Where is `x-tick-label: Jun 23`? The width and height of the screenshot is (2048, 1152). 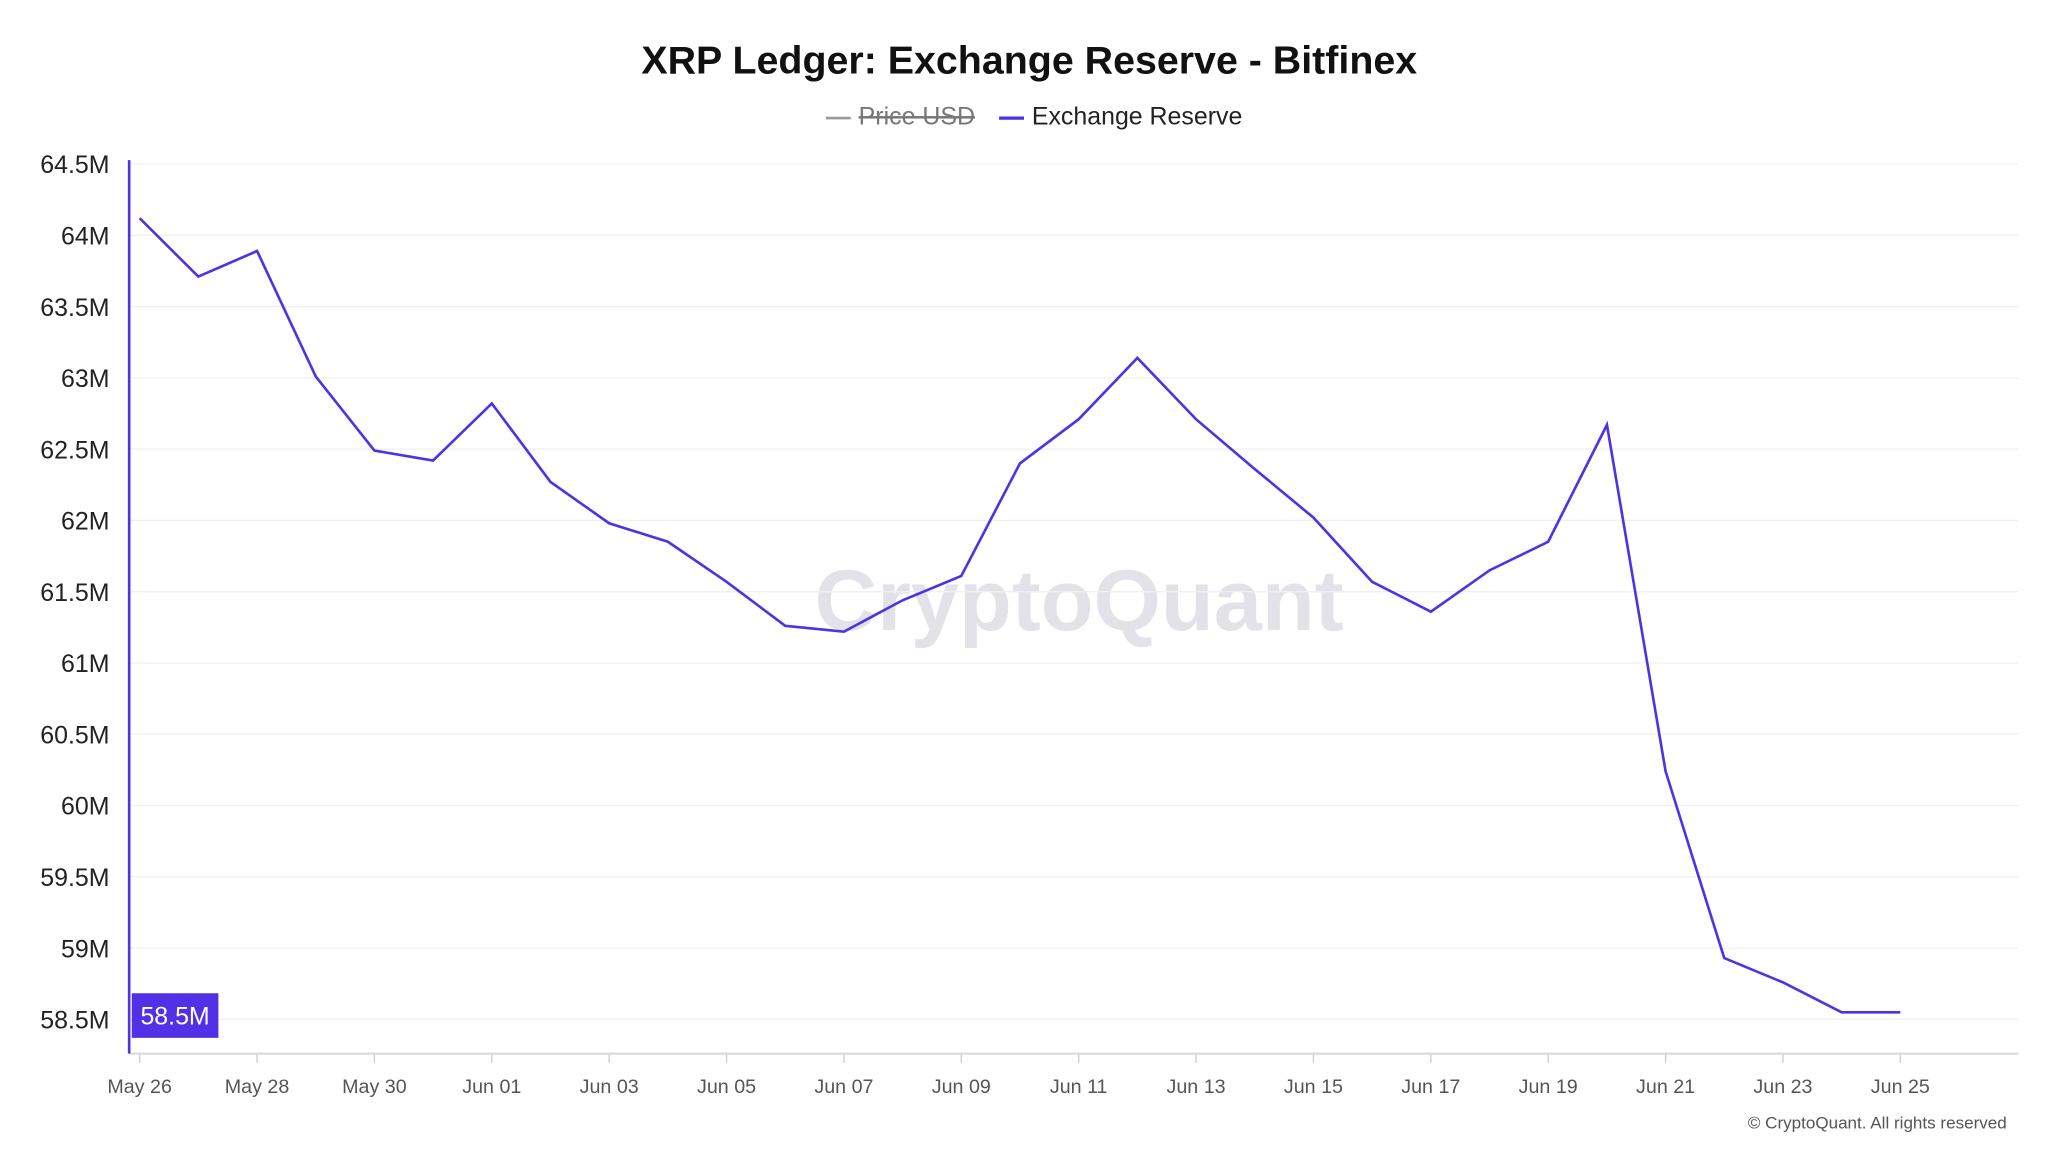
x-tick-label: Jun 23 is located at coordinates (1782, 1087).